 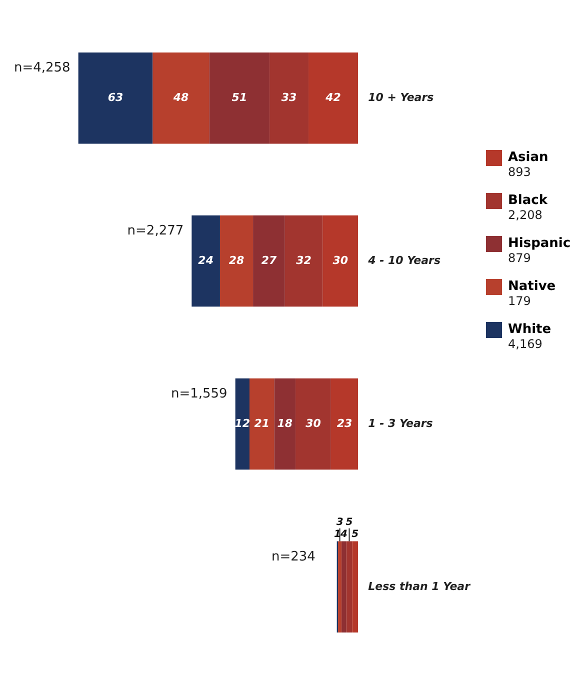 What do you see at coordinates (401, 423) in the screenshot?
I see `y-tick-label: 1 - 3 Years` at bounding box center [401, 423].